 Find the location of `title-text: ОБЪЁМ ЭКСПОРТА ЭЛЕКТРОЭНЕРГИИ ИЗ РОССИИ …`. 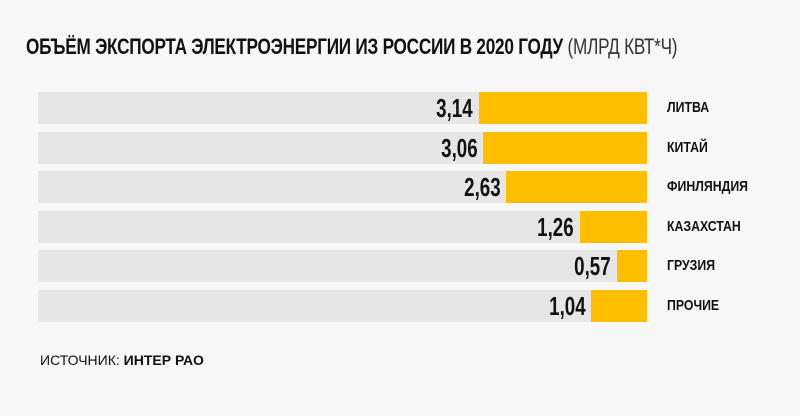

title-text: ОБЪЁМ ЭКСПОРТА ЭЛЕКТРОЭНЕРГИИ ИЗ РОССИИ … is located at coordinates (294, 46).